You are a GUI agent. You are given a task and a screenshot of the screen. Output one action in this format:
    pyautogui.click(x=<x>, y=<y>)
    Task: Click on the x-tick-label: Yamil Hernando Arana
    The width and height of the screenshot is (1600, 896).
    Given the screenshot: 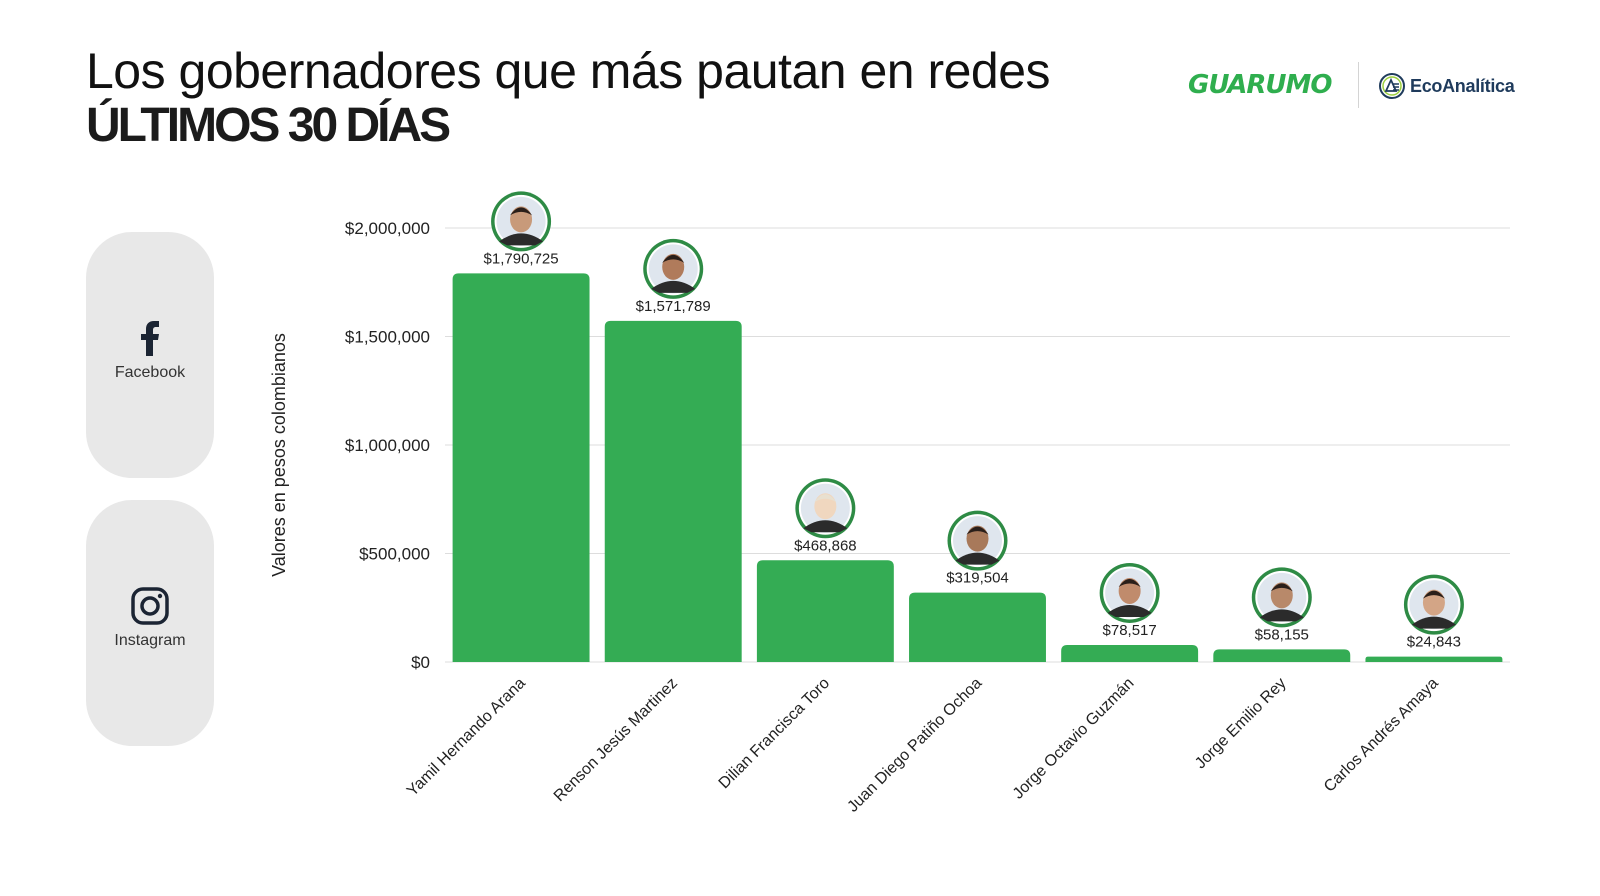 What is the action you would take?
    pyautogui.click(x=466, y=737)
    